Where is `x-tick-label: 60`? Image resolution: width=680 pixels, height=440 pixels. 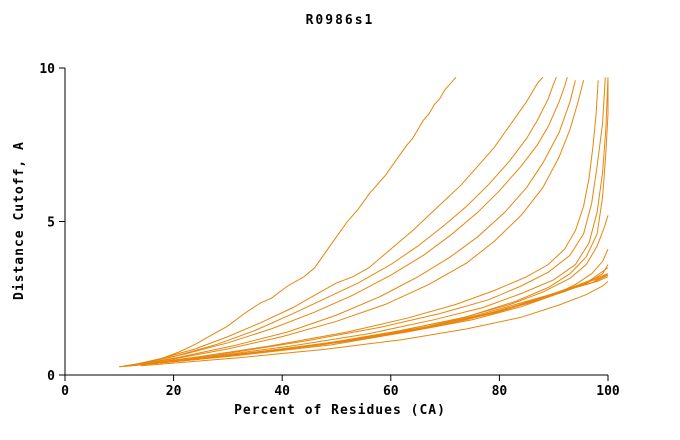
x-tick-label: 60 is located at coordinates (391, 391).